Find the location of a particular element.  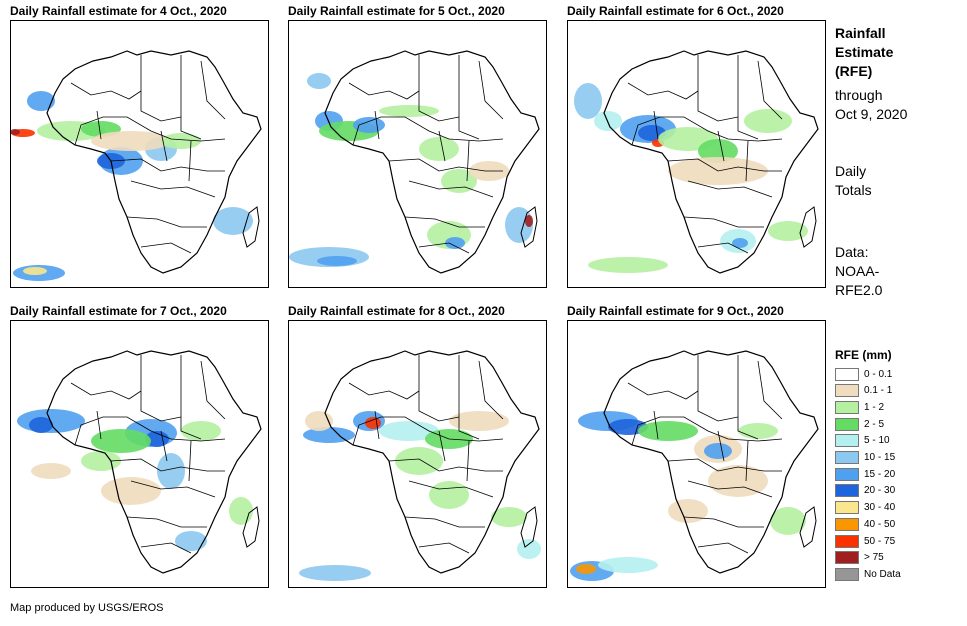

map-oct5 is located at coordinates (417, 154).